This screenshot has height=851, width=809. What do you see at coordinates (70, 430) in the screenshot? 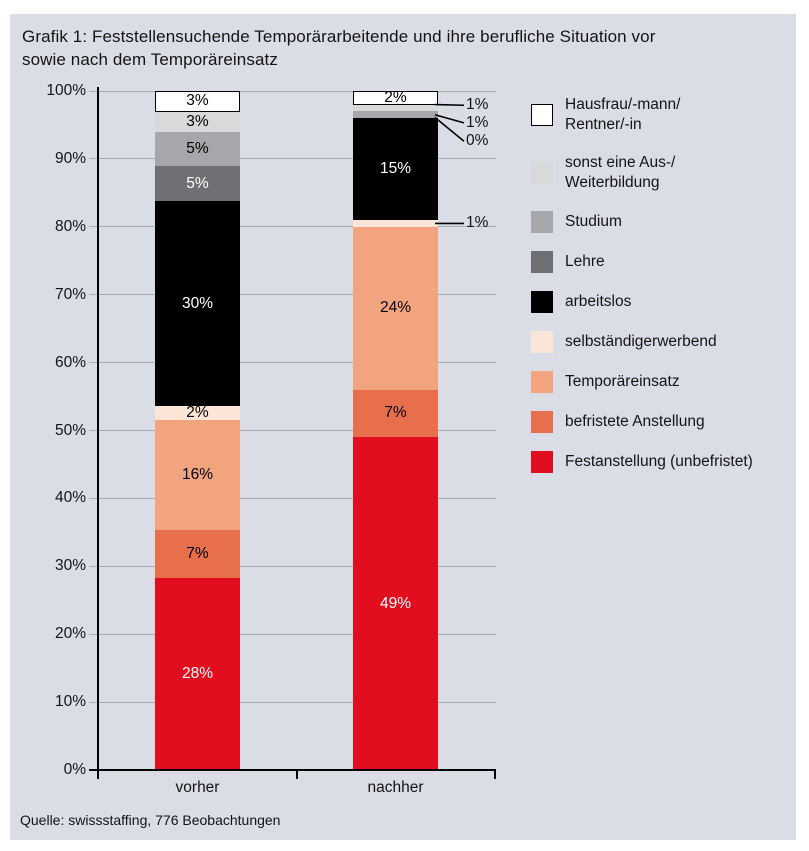
I see `y-axis-tick-label: 50%` at bounding box center [70, 430].